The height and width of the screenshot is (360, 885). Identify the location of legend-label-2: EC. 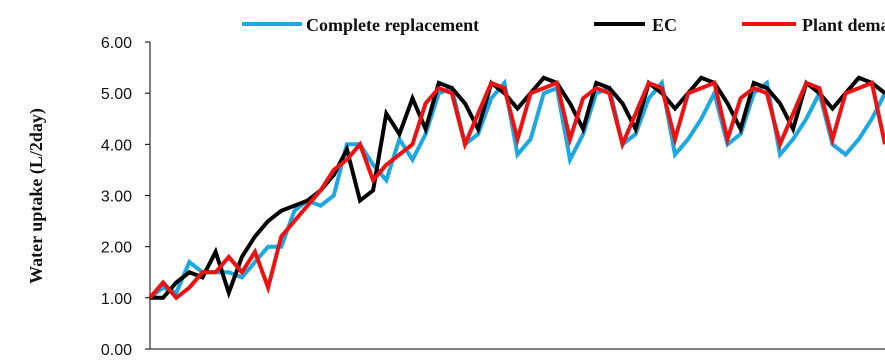
(664, 25).